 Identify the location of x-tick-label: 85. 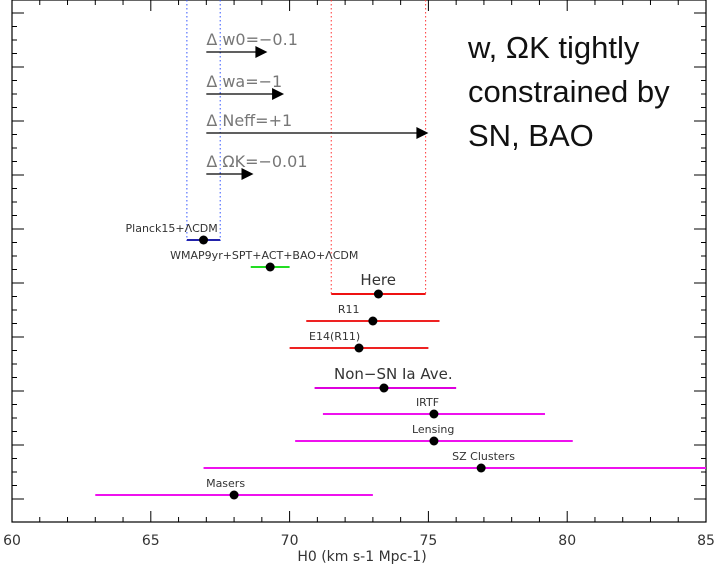
(706, 541).